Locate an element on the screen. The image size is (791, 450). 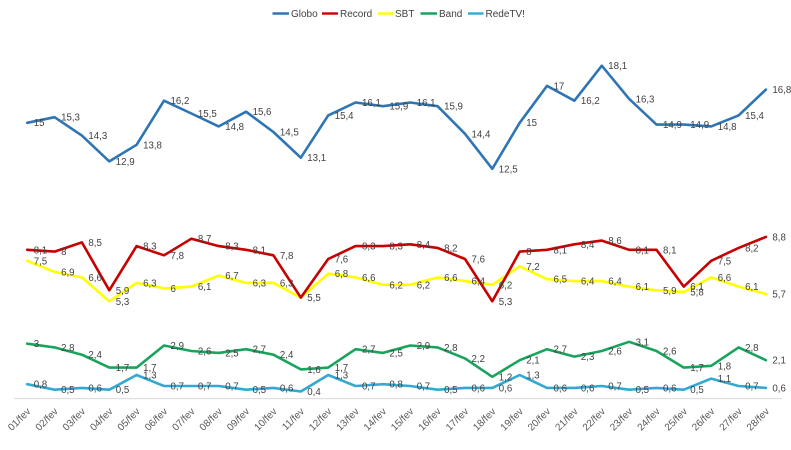
svg-text: 16,8 is located at coordinates (781, 90).